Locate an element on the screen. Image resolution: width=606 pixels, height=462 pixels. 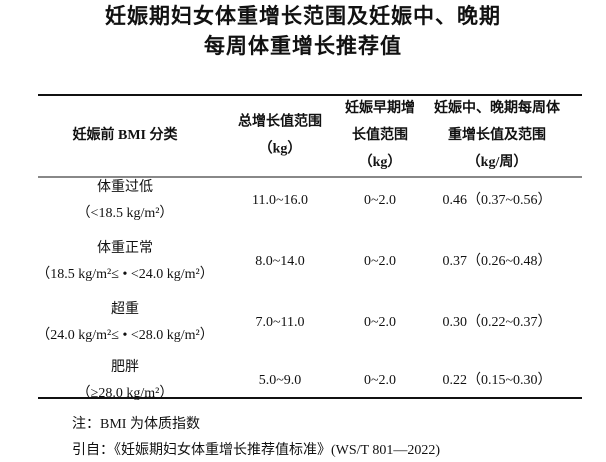
value-cell: 5.0~9.0 is located at coordinates (280, 380).